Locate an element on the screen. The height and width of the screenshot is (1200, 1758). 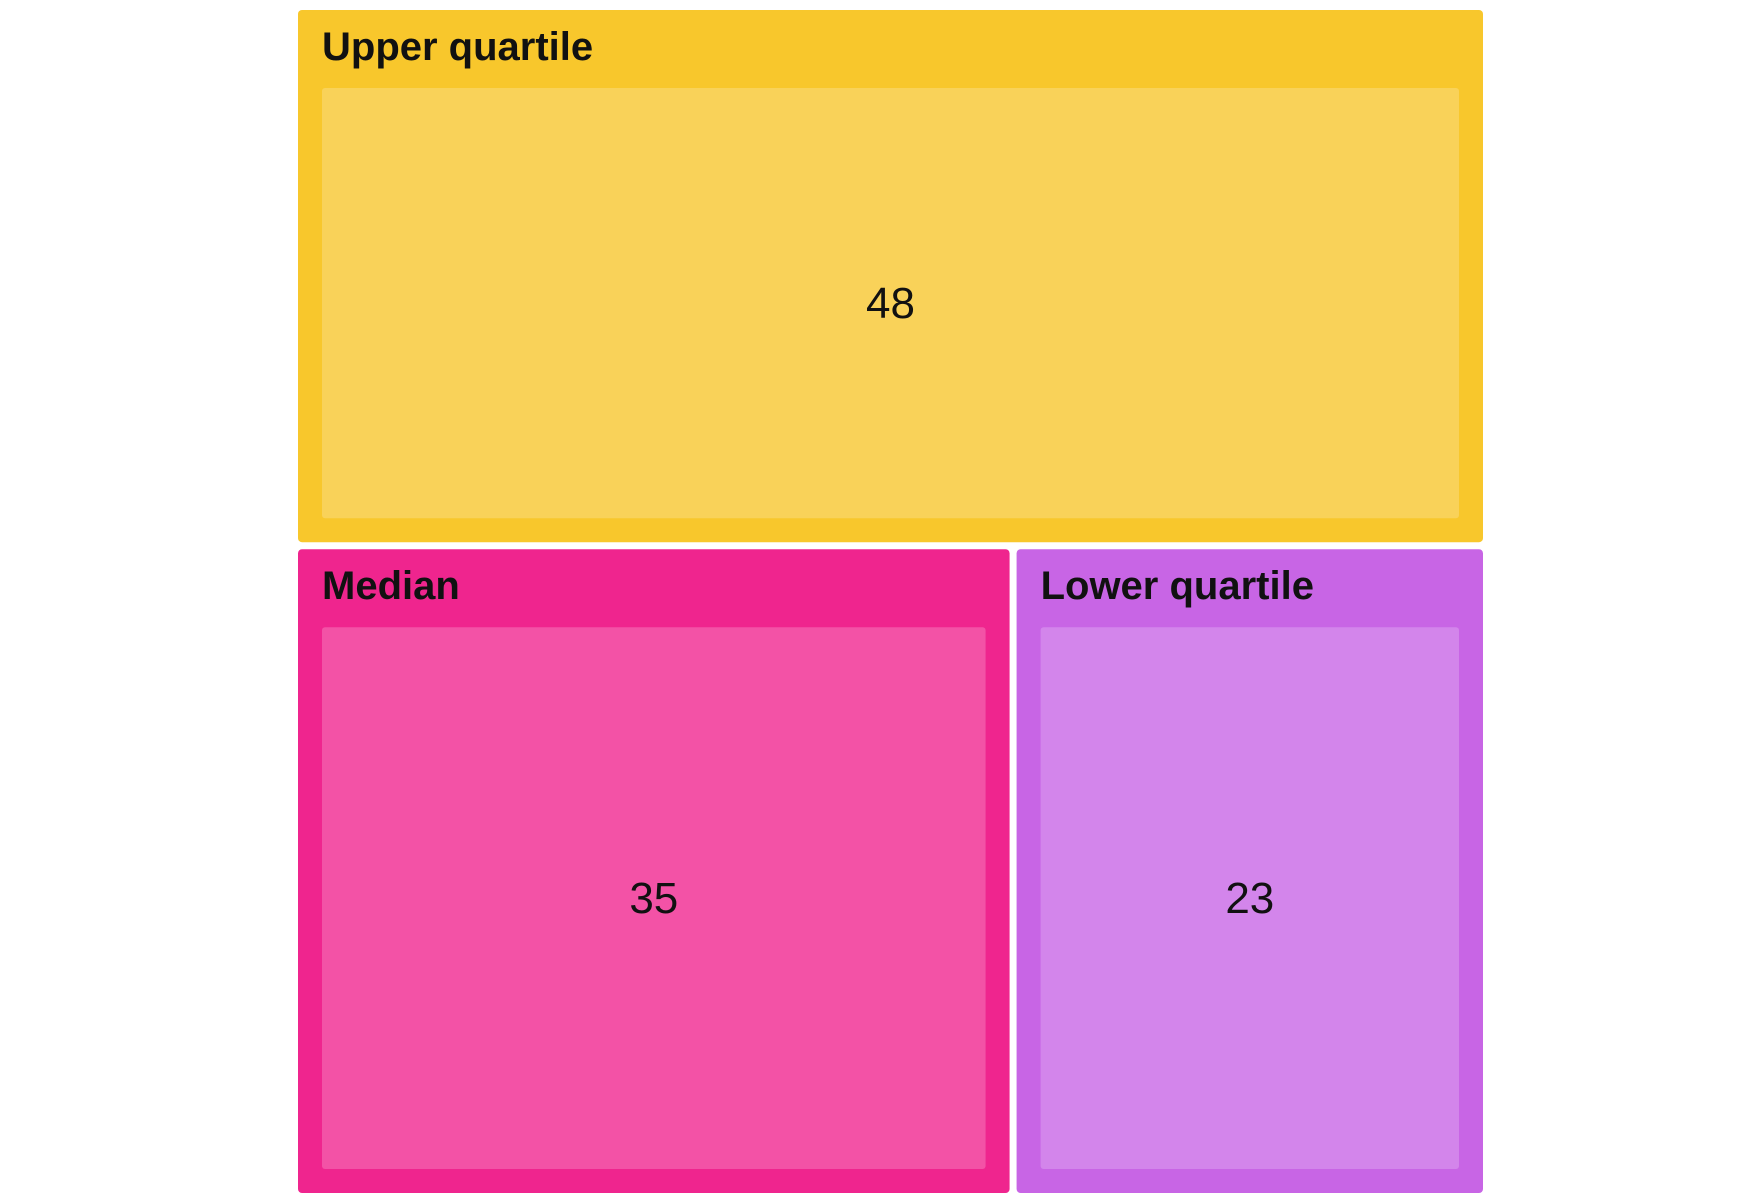
tile-value-median: 35 is located at coordinates (653, 898).